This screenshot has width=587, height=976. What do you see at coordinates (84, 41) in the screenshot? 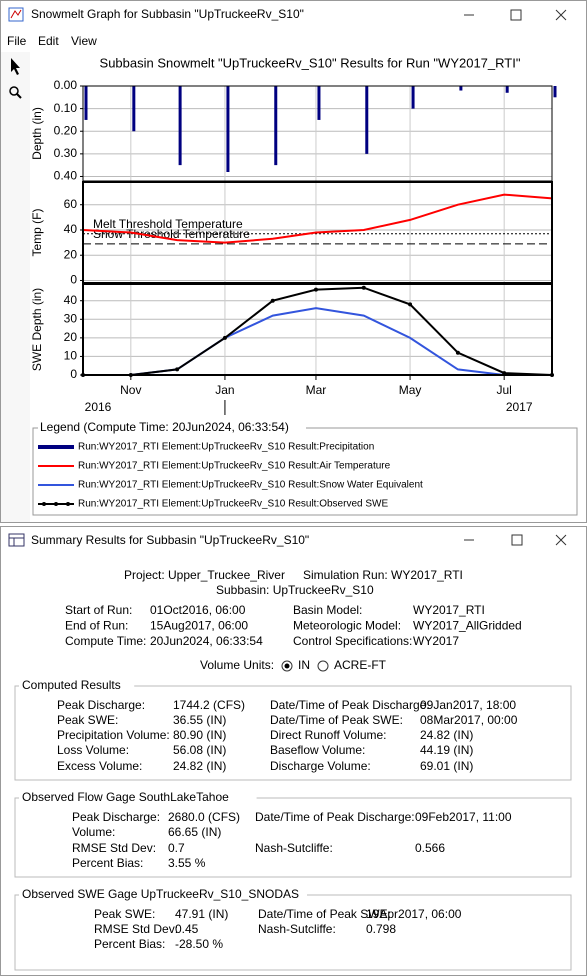
I see `menu-item: View` at bounding box center [84, 41].